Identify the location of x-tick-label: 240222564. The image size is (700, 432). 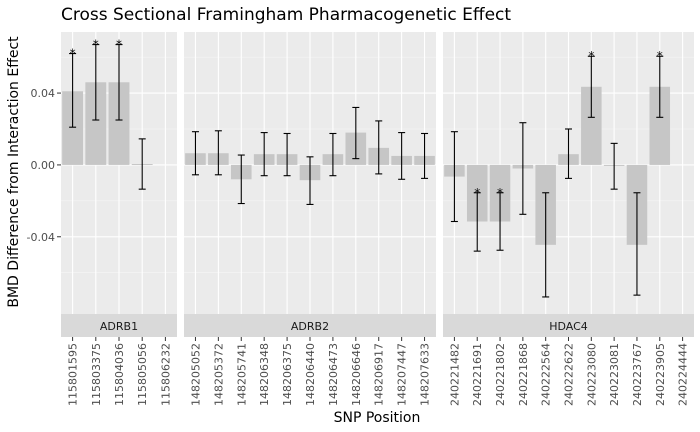
(546, 374).